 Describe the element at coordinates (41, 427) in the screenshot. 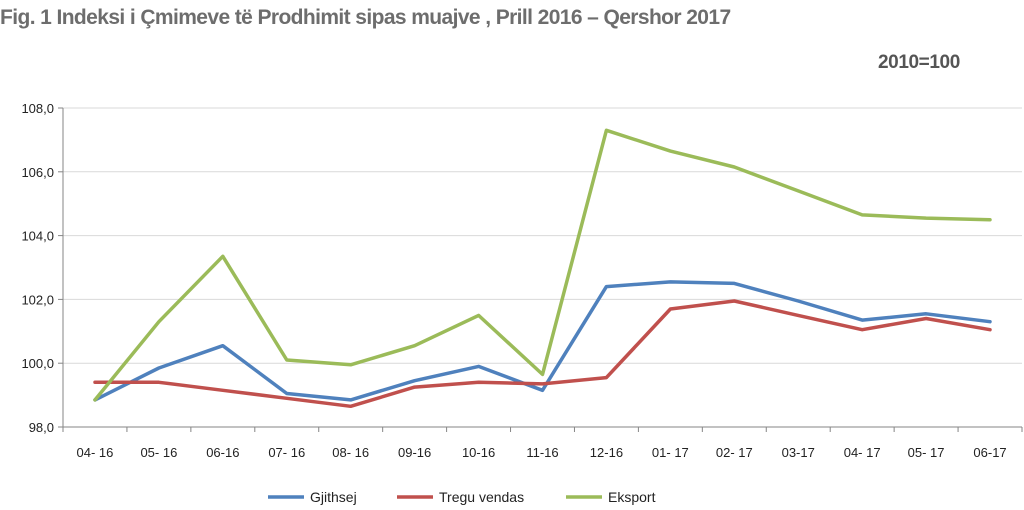

I see `y-tick-label: 98,0` at that location.